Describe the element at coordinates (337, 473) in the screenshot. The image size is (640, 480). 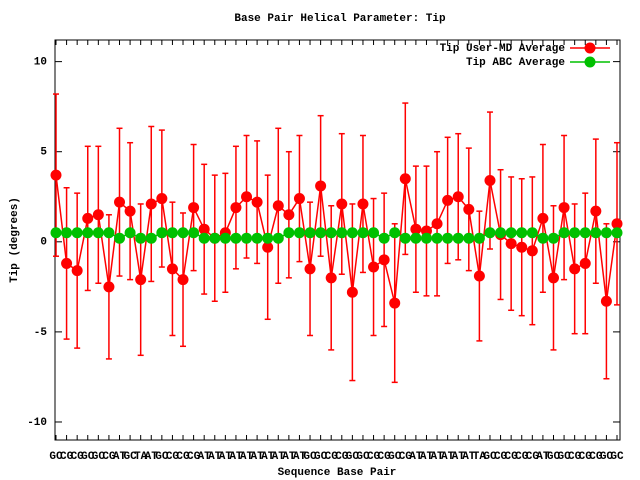
I see `x-axis-label: Sequence Base Pair` at that location.